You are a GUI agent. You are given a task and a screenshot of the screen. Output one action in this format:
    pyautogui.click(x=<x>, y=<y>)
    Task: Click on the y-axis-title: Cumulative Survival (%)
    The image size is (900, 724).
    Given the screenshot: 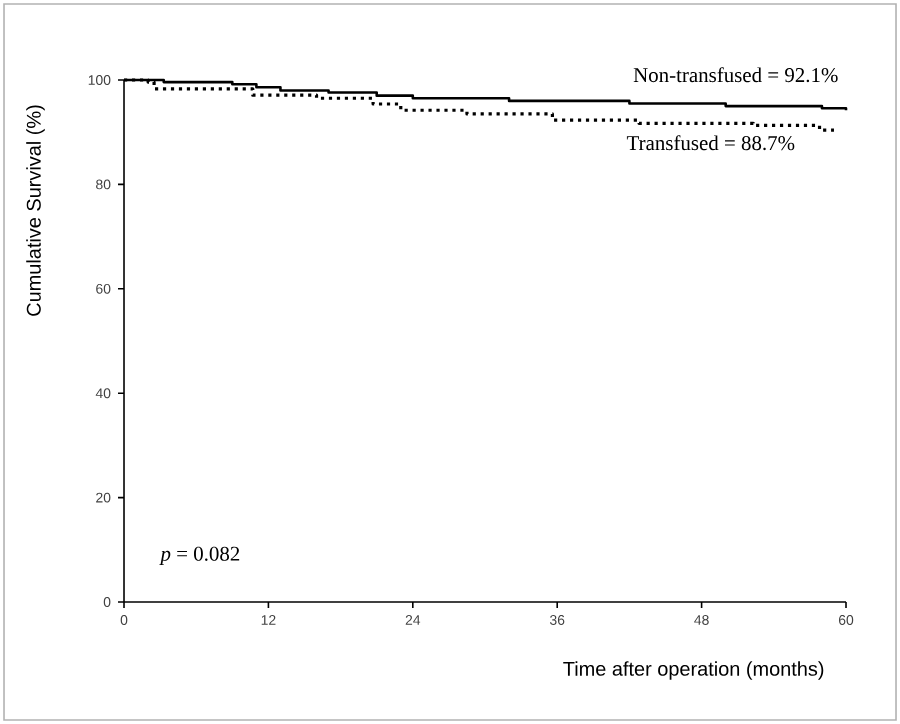 What is the action you would take?
    pyautogui.click(x=35, y=210)
    